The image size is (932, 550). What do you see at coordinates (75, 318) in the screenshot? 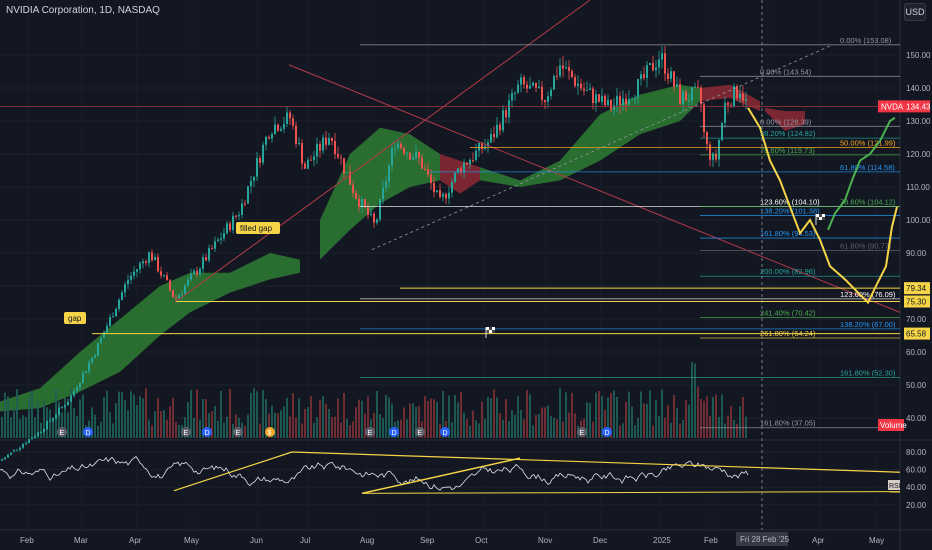
I see `gap-annotation: gap` at bounding box center [75, 318].